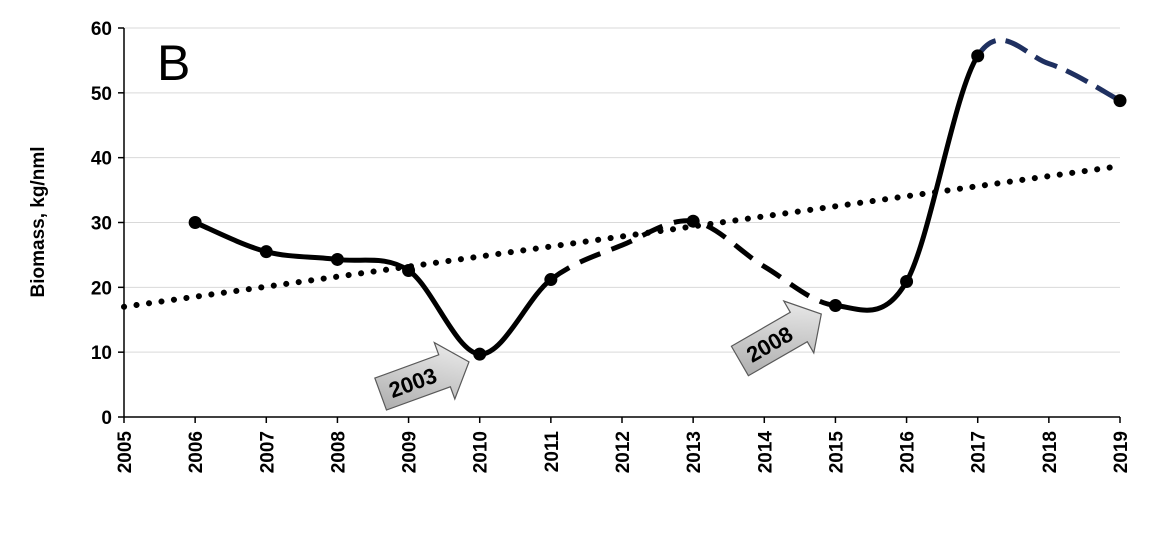 The image size is (1173, 547). Describe the element at coordinates (101, 94) in the screenshot. I see `y-tick-label: 50` at that location.